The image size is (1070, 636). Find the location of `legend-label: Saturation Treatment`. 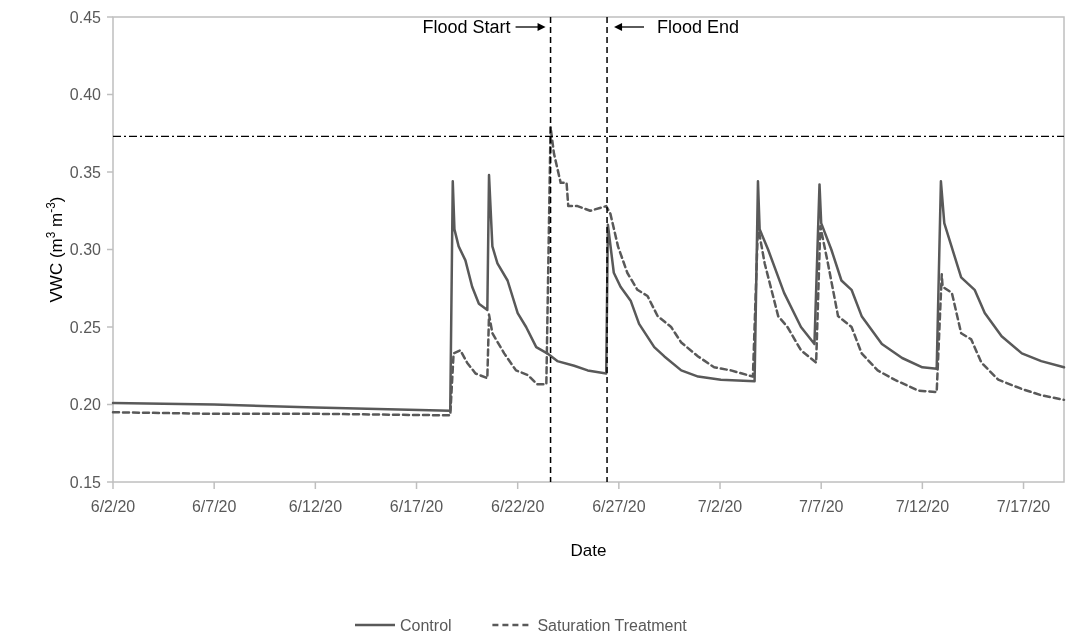

legend-label: Saturation Treatment is located at coordinates (612, 625).